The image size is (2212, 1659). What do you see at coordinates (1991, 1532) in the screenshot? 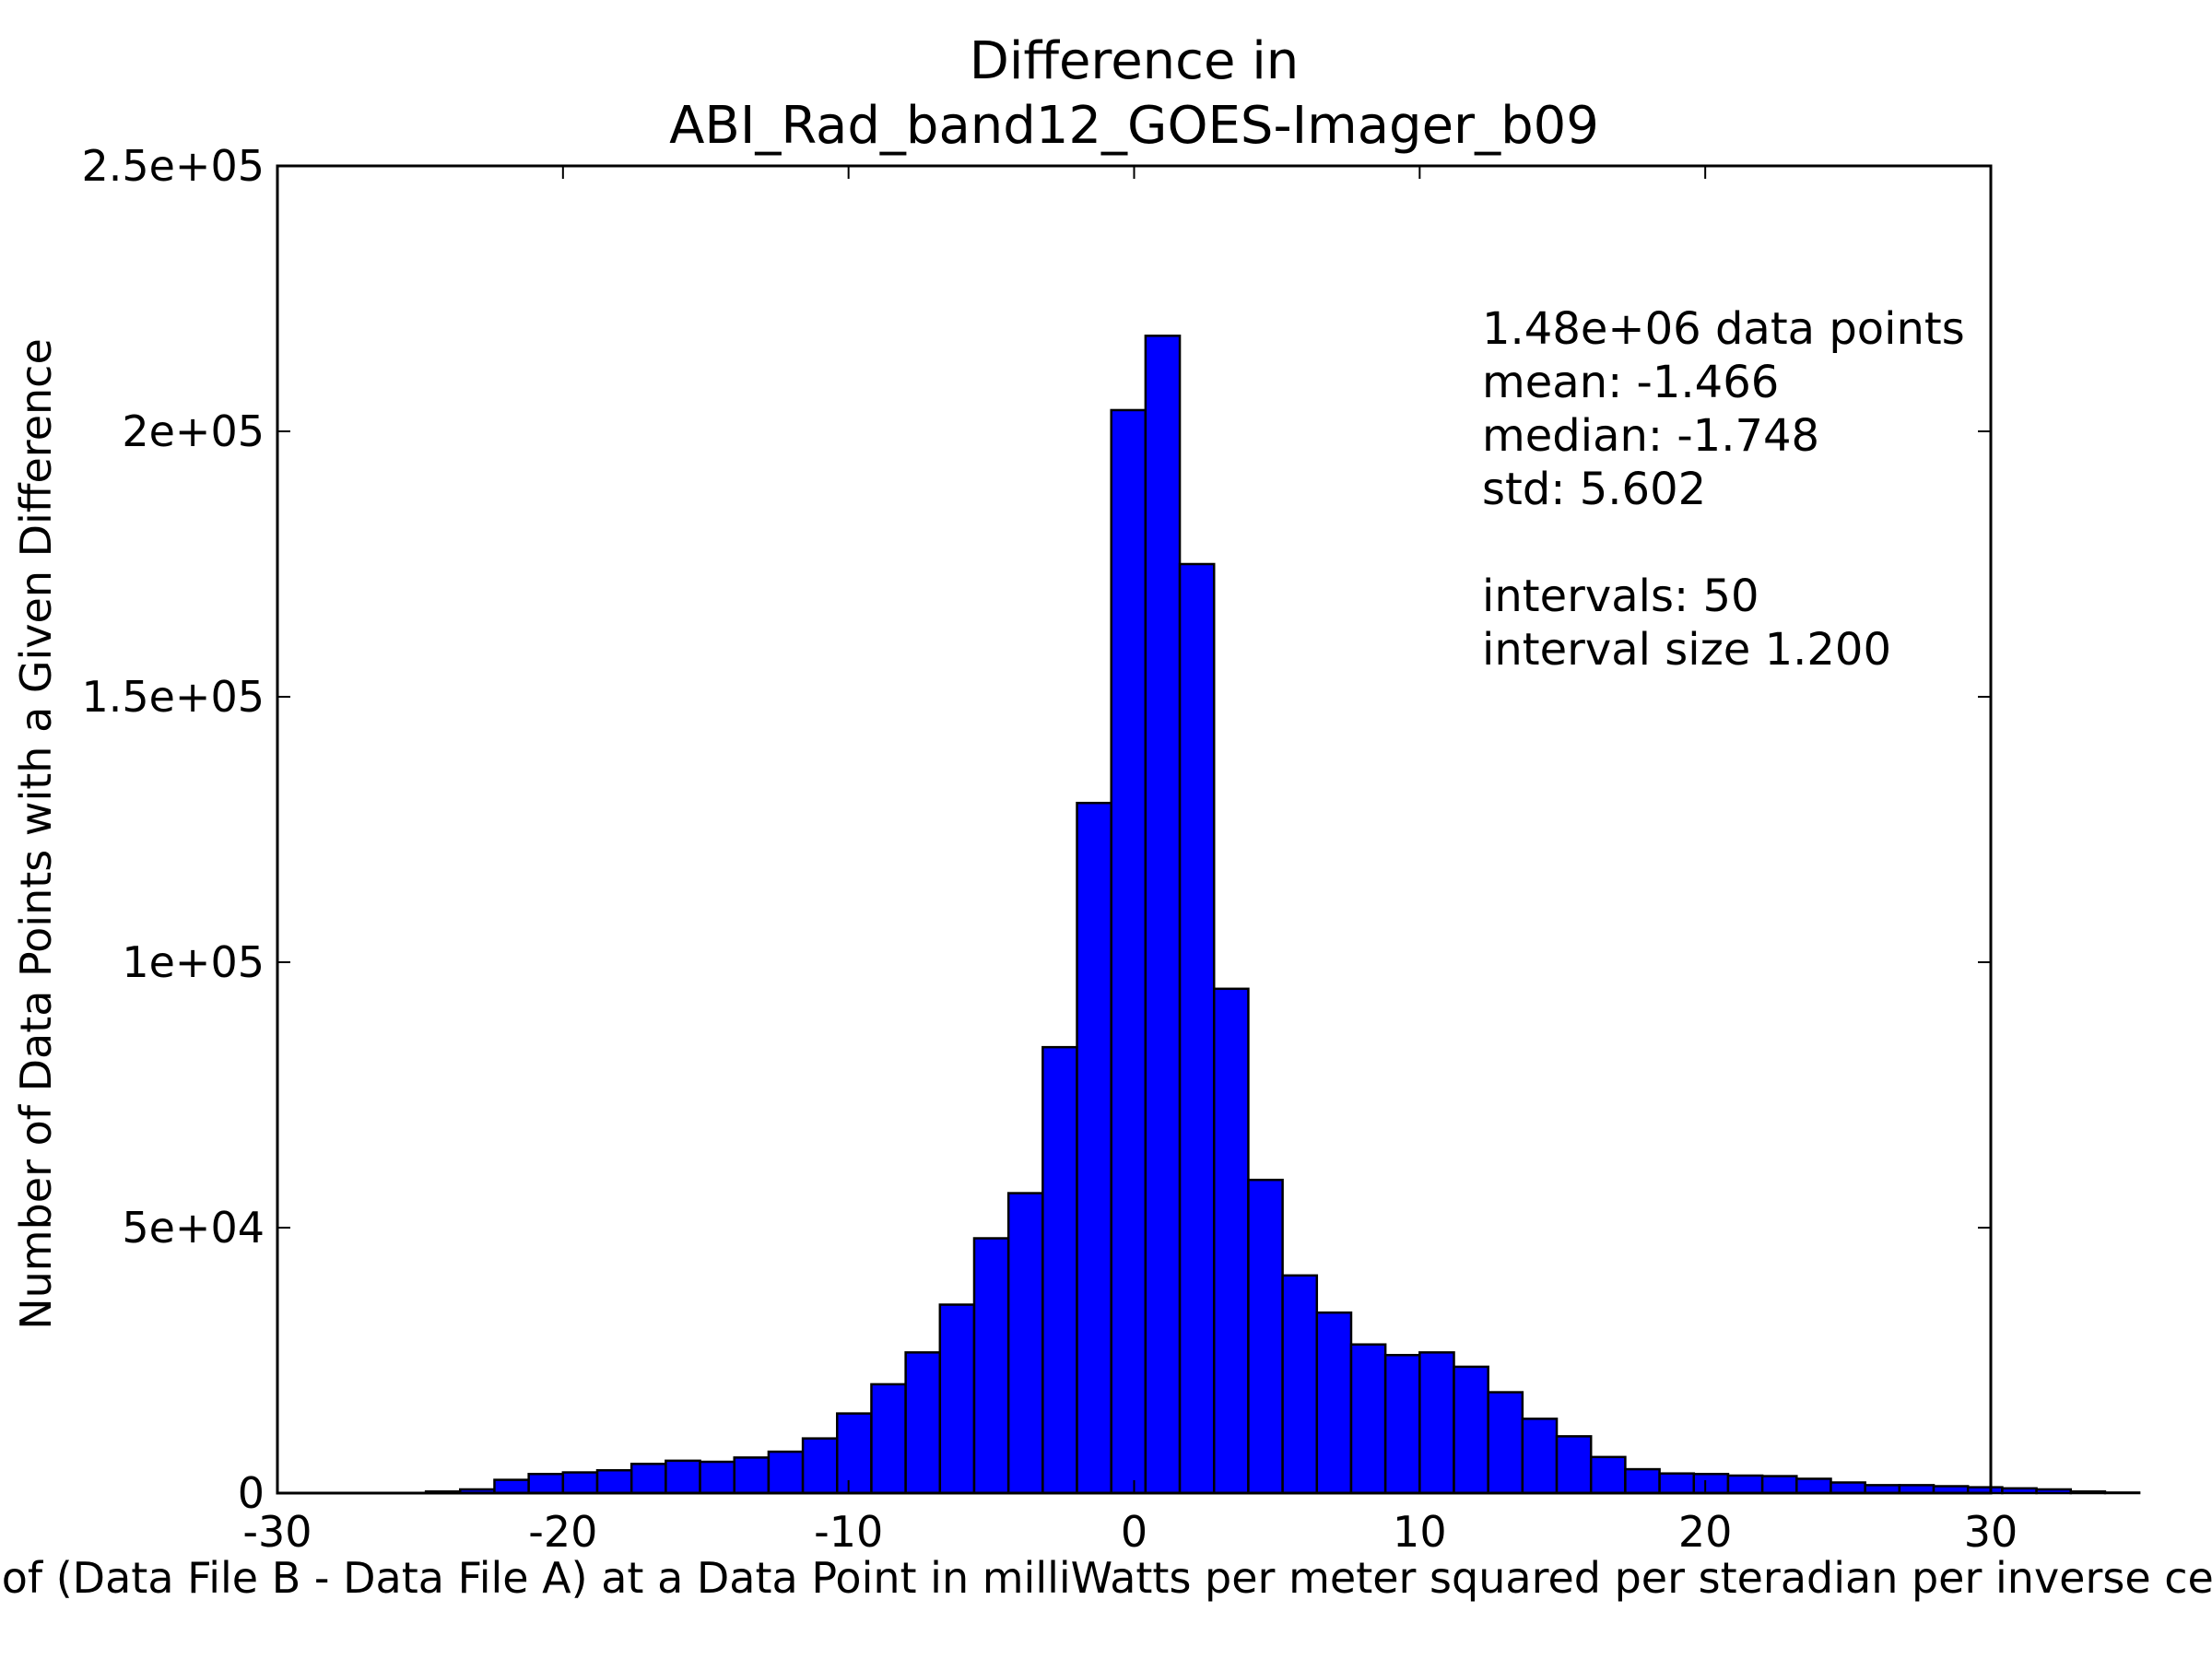
I see `x-tick-label: 30` at bounding box center [1991, 1532].